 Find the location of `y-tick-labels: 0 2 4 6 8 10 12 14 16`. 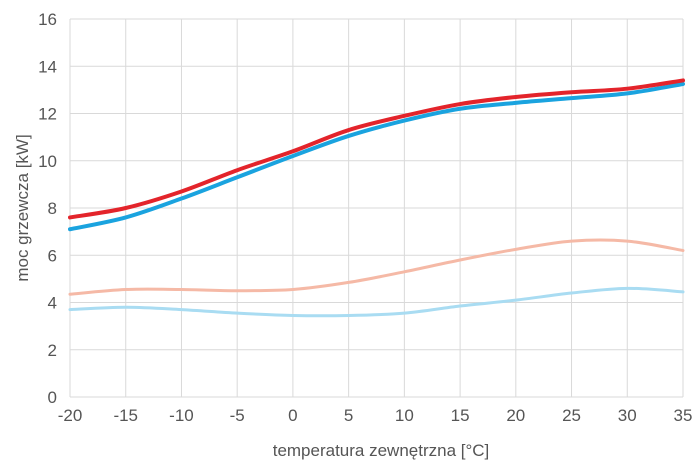

y-tick-labels: 0 2 4 6 8 10 12 14 16 is located at coordinates (47, 208).